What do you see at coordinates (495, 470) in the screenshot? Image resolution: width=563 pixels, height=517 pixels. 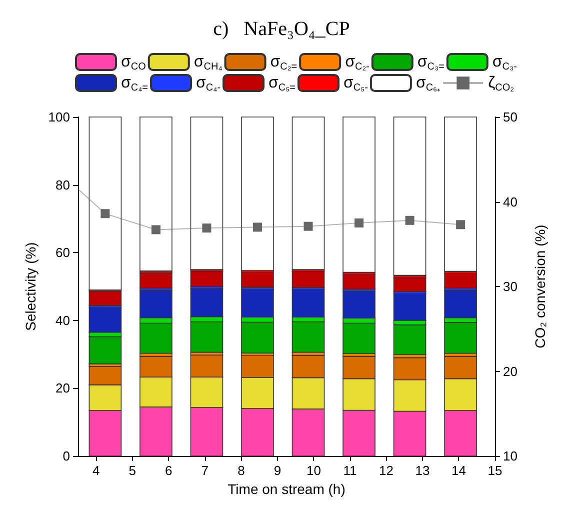 I see `x-tick-label: 15` at bounding box center [495, 470].